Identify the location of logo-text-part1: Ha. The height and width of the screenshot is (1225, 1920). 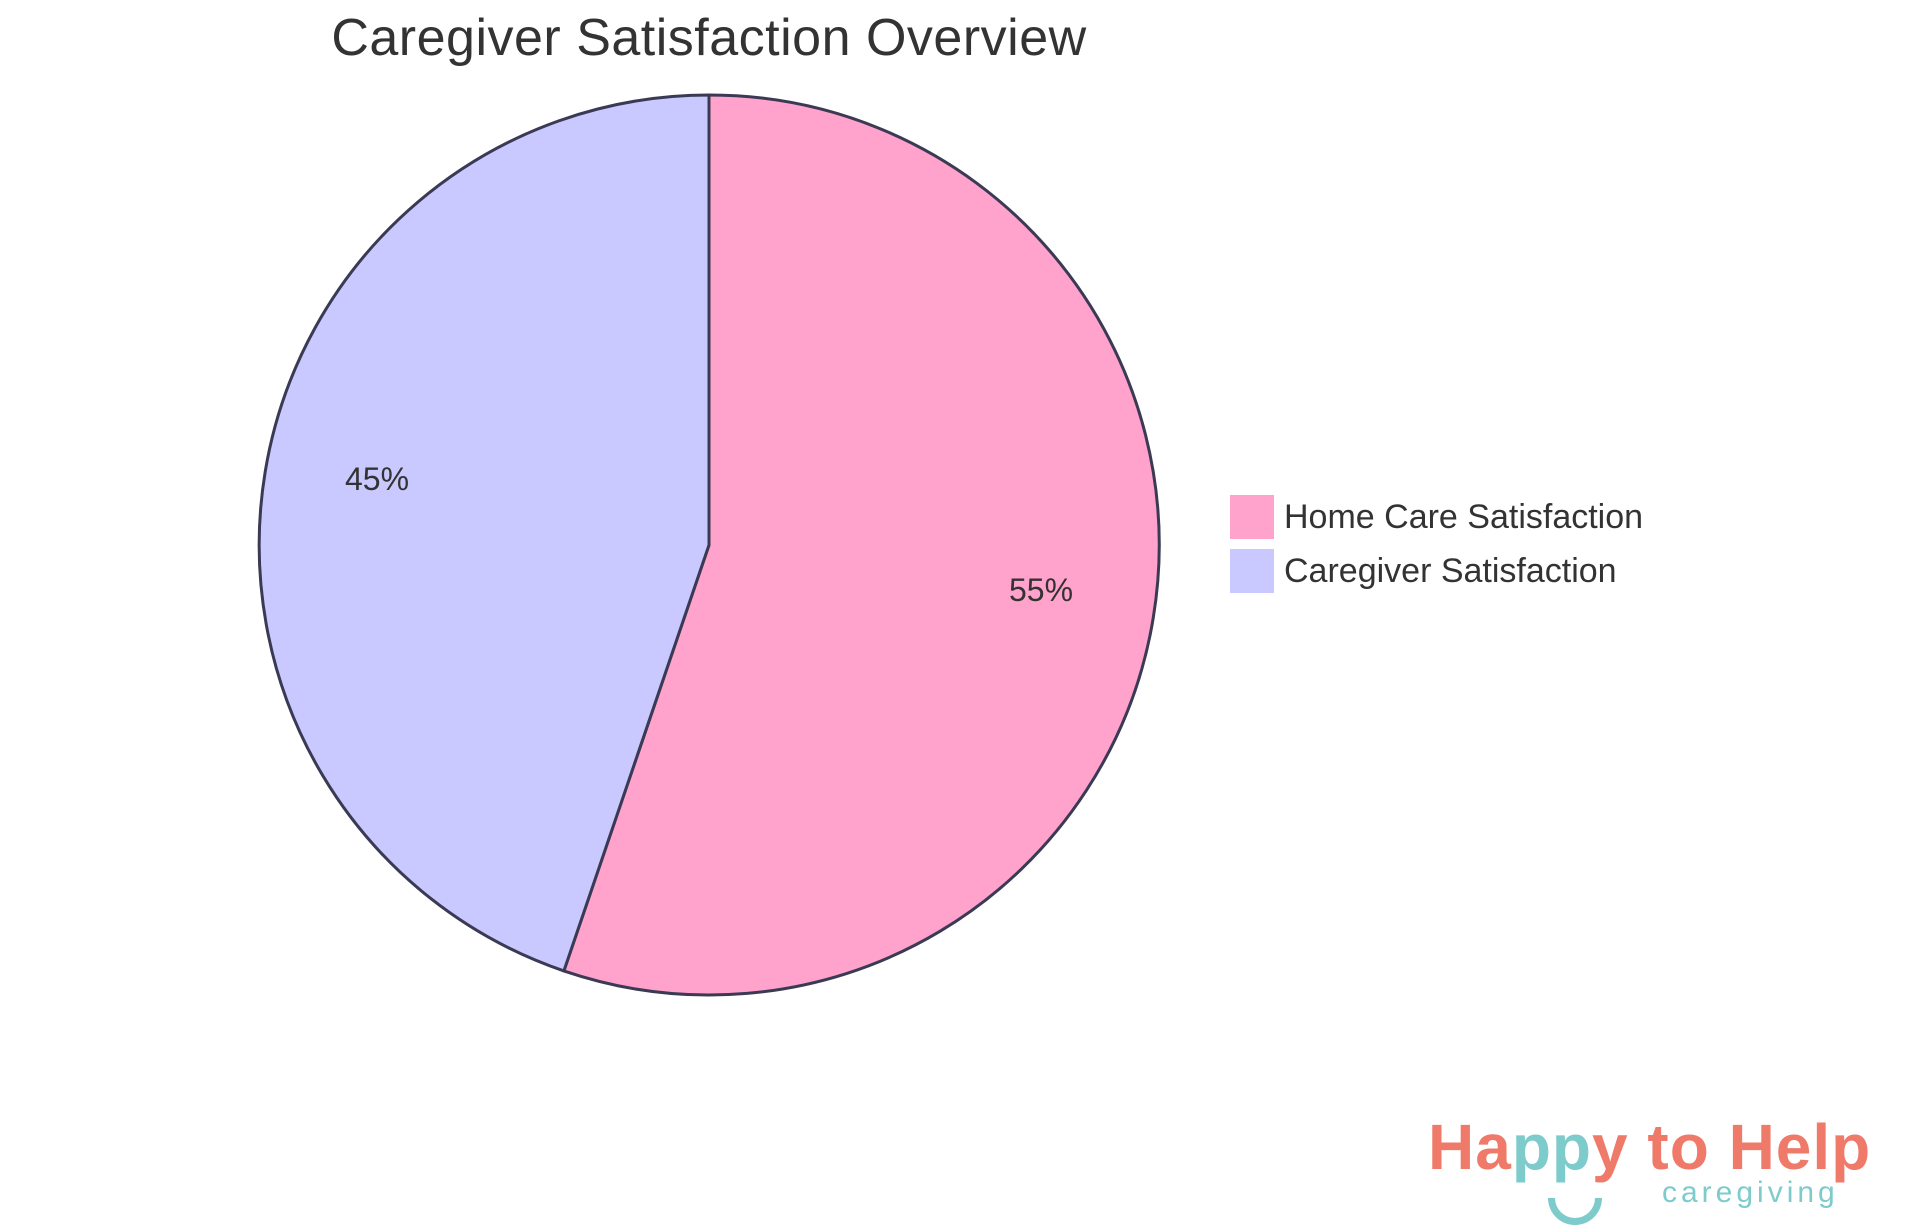
(1470, 1147).